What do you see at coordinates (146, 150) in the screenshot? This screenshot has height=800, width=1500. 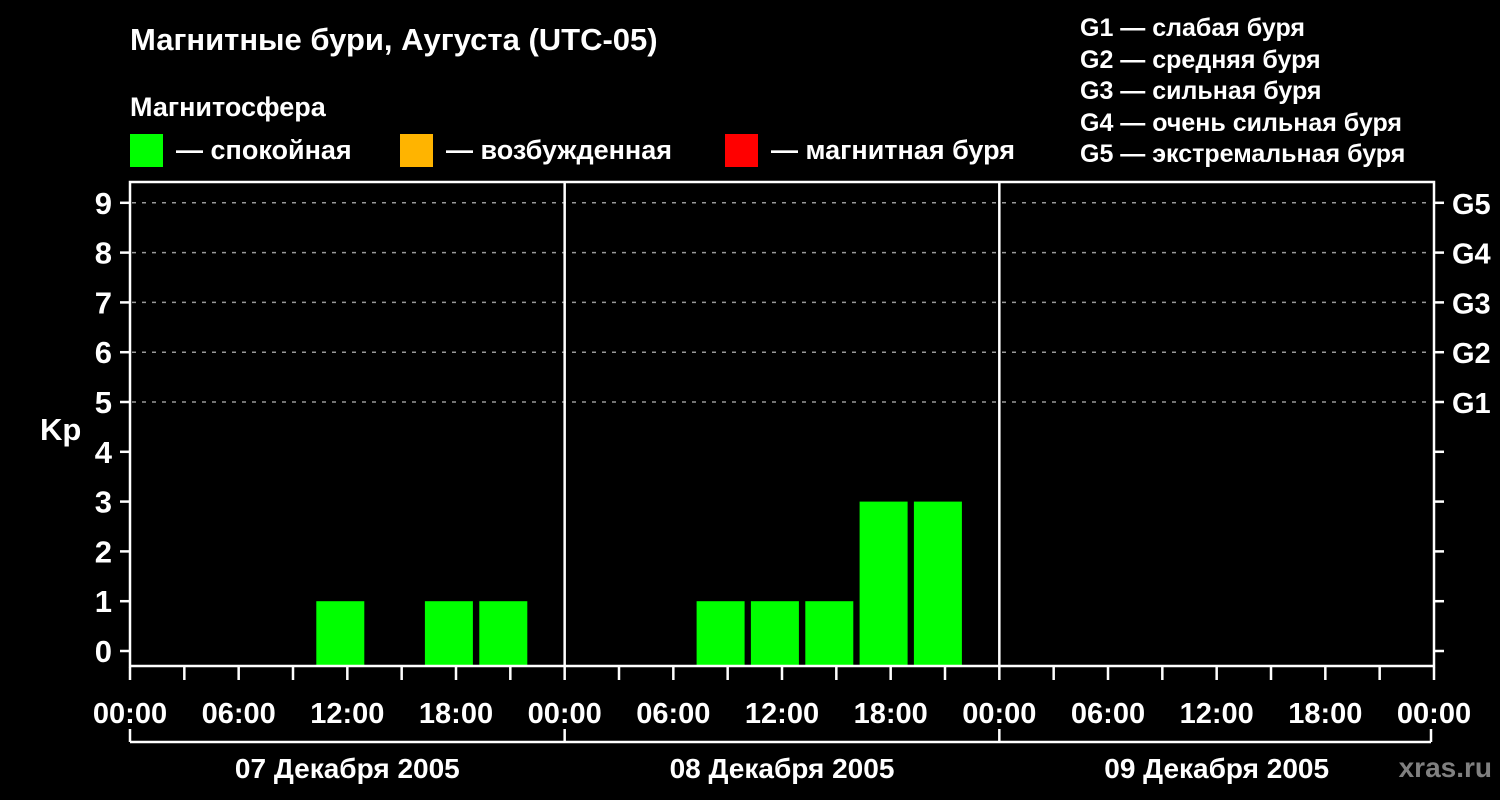 I see `legend-swatch-quiet` at bounding box center [146, 150].